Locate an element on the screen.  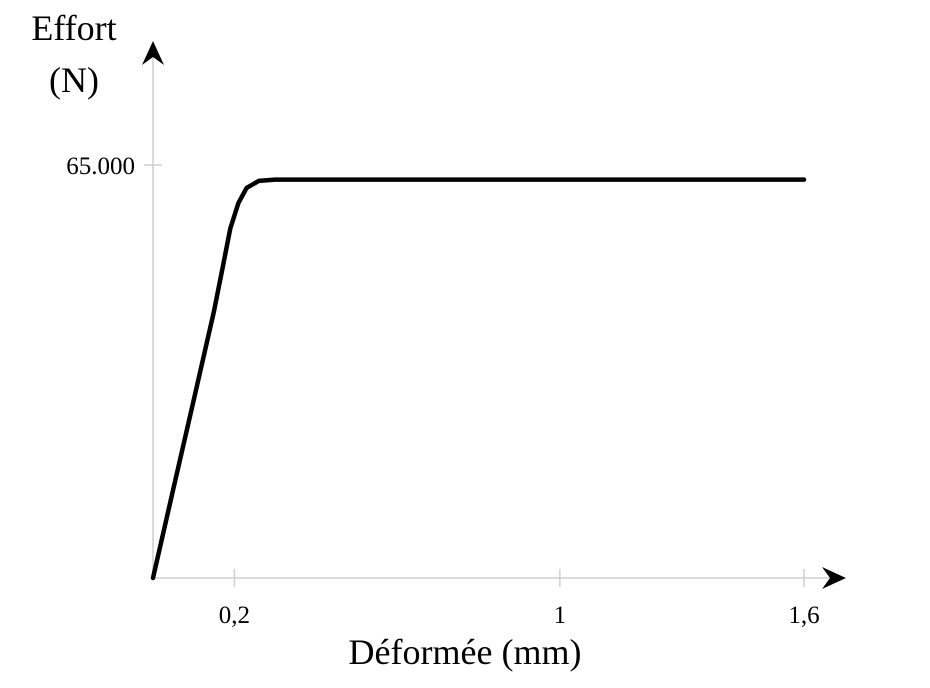
x-axis-title: Déformée (mm) is located at coordinates (465, 652).